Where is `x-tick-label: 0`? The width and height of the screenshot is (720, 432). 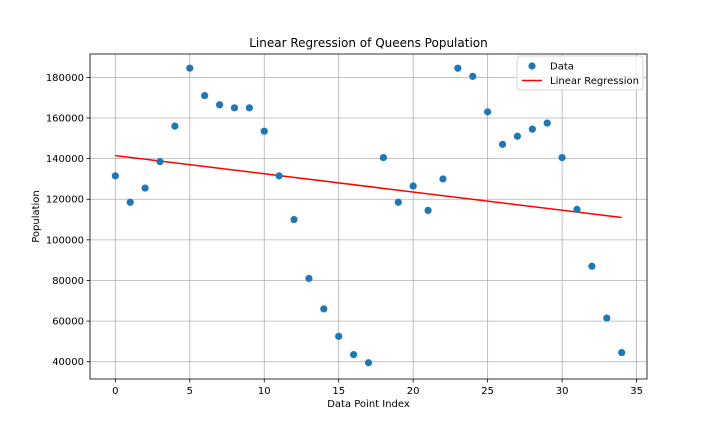 x-tick-label: 0 is located at coordinates (115, 391).